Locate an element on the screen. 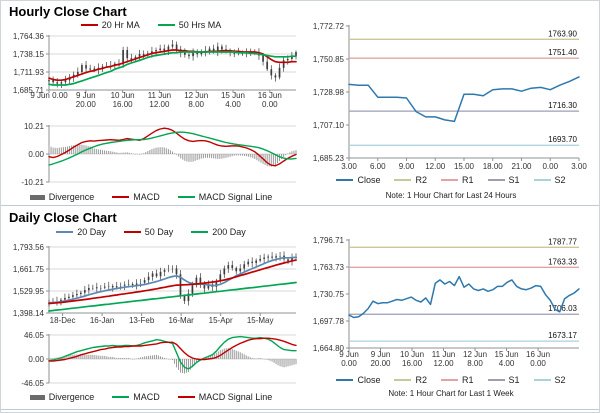  legend-item-macd-signal: MACD Signal Line is located at coordinates (225, 397).